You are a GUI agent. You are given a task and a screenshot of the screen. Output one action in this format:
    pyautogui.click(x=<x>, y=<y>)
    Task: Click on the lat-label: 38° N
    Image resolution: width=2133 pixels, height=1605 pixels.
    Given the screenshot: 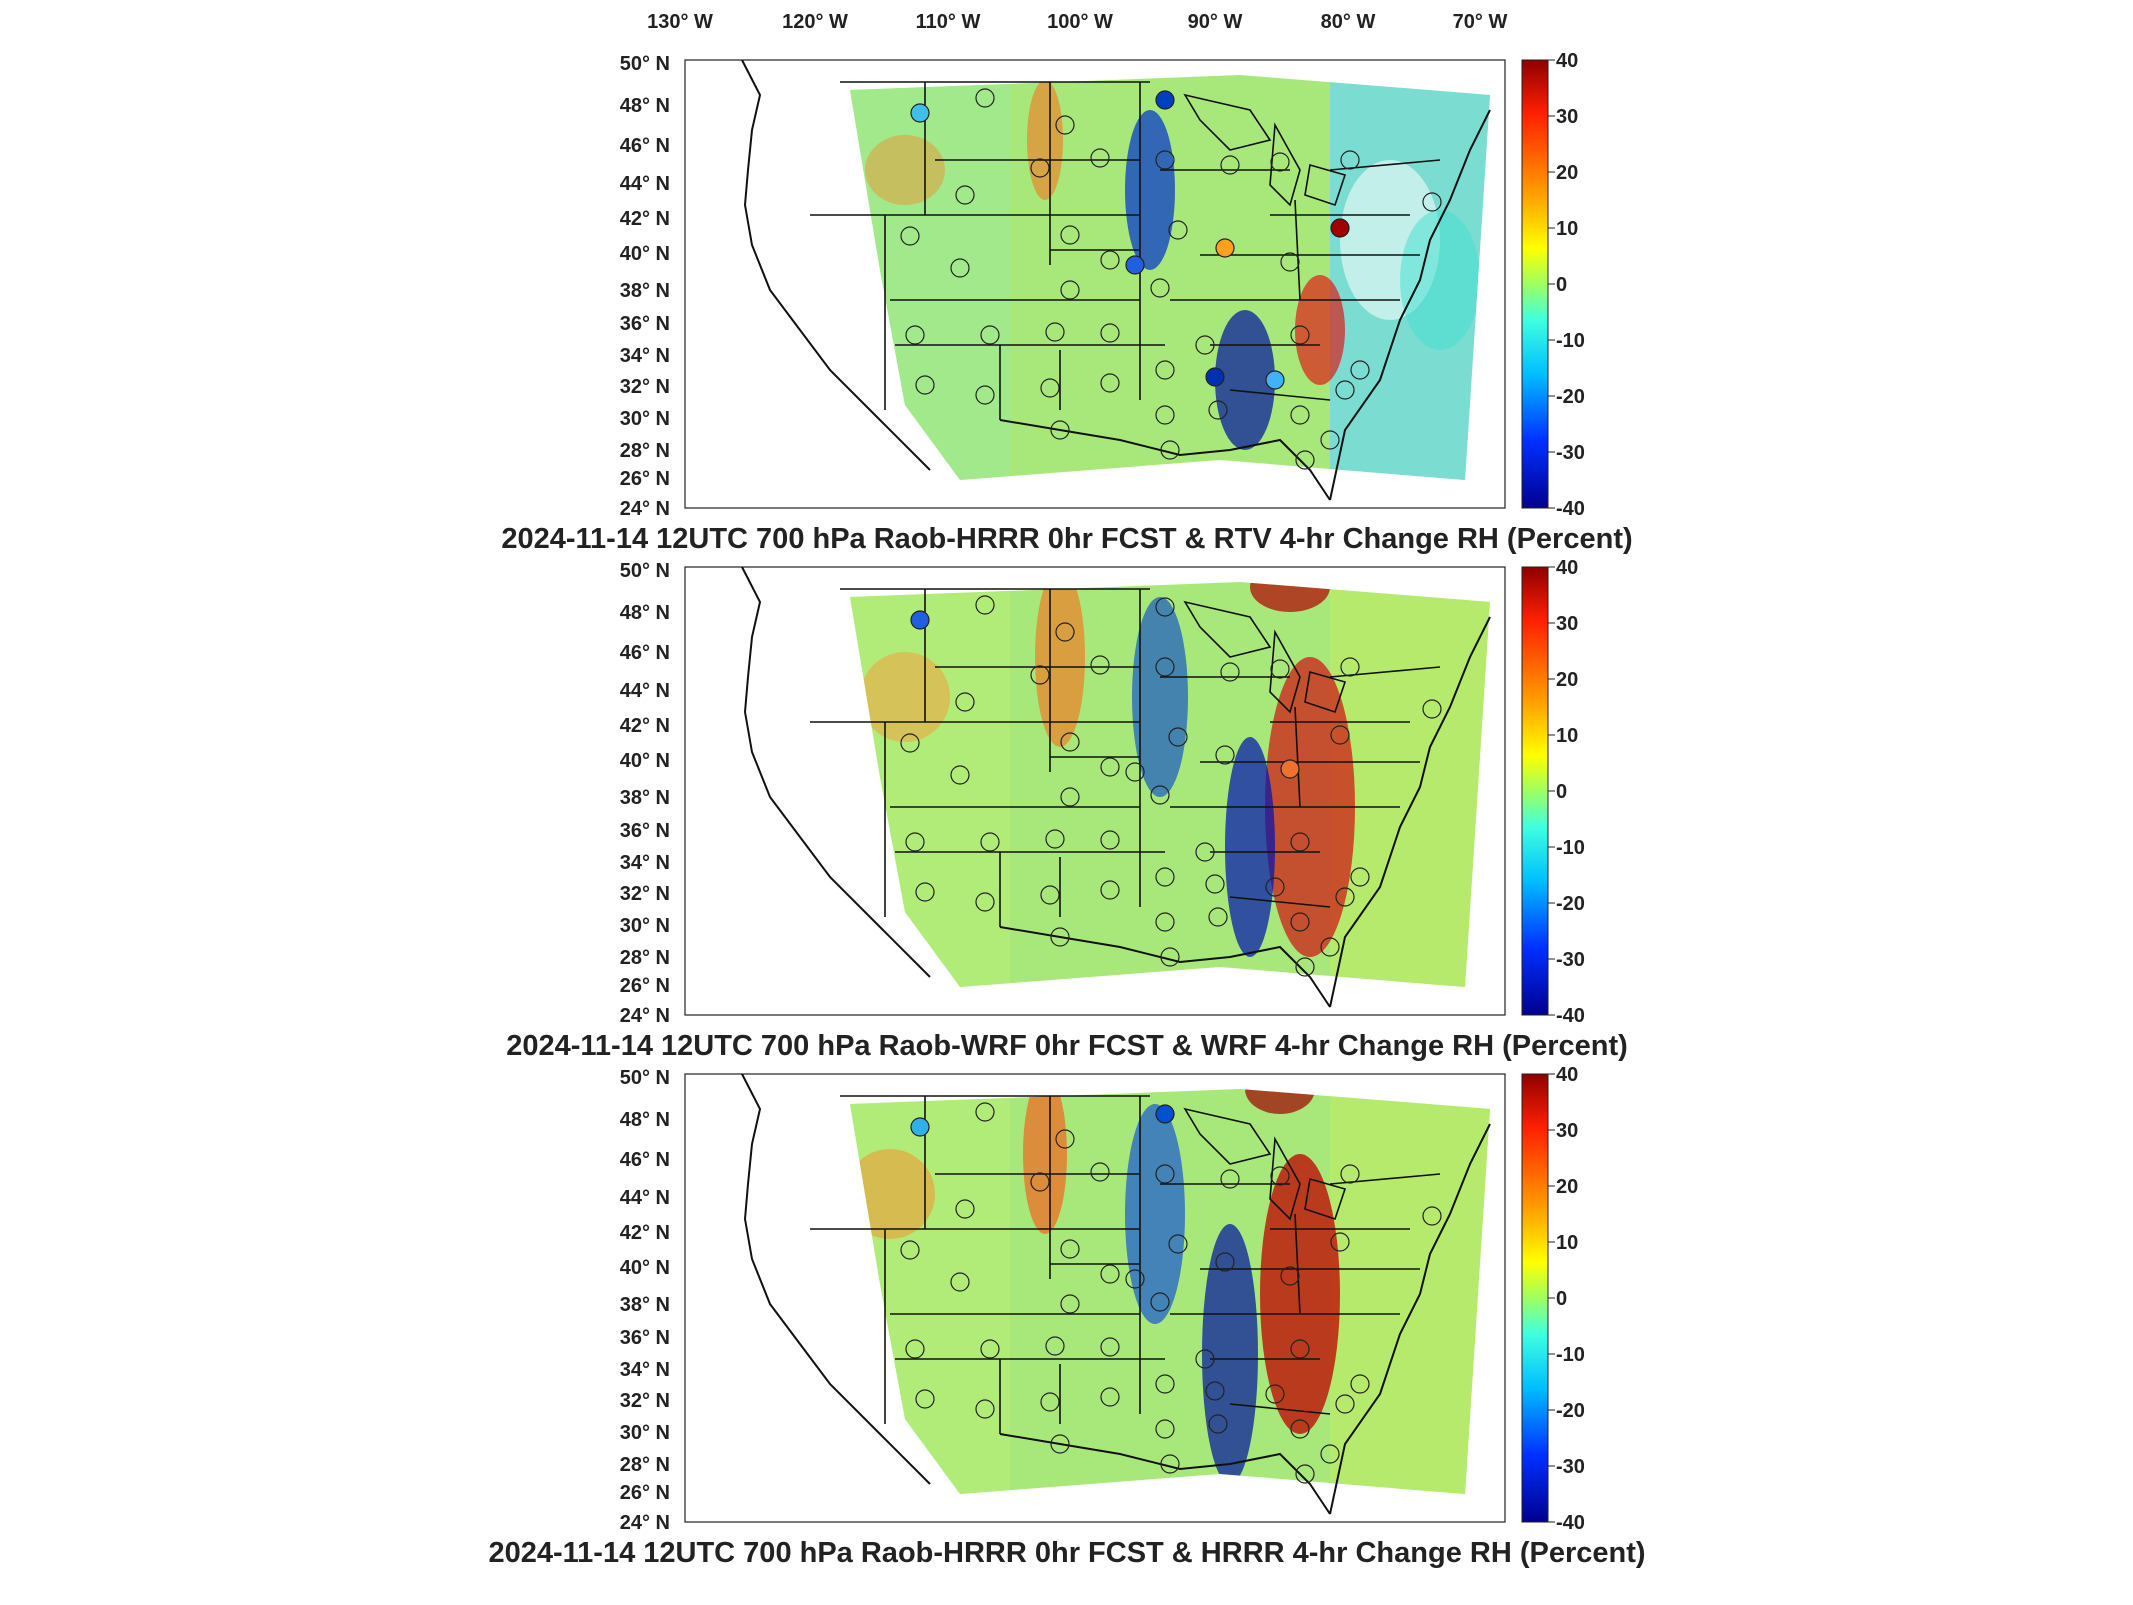 What is the action you would take?
    pyautogui.click(x=645, y=798)
    